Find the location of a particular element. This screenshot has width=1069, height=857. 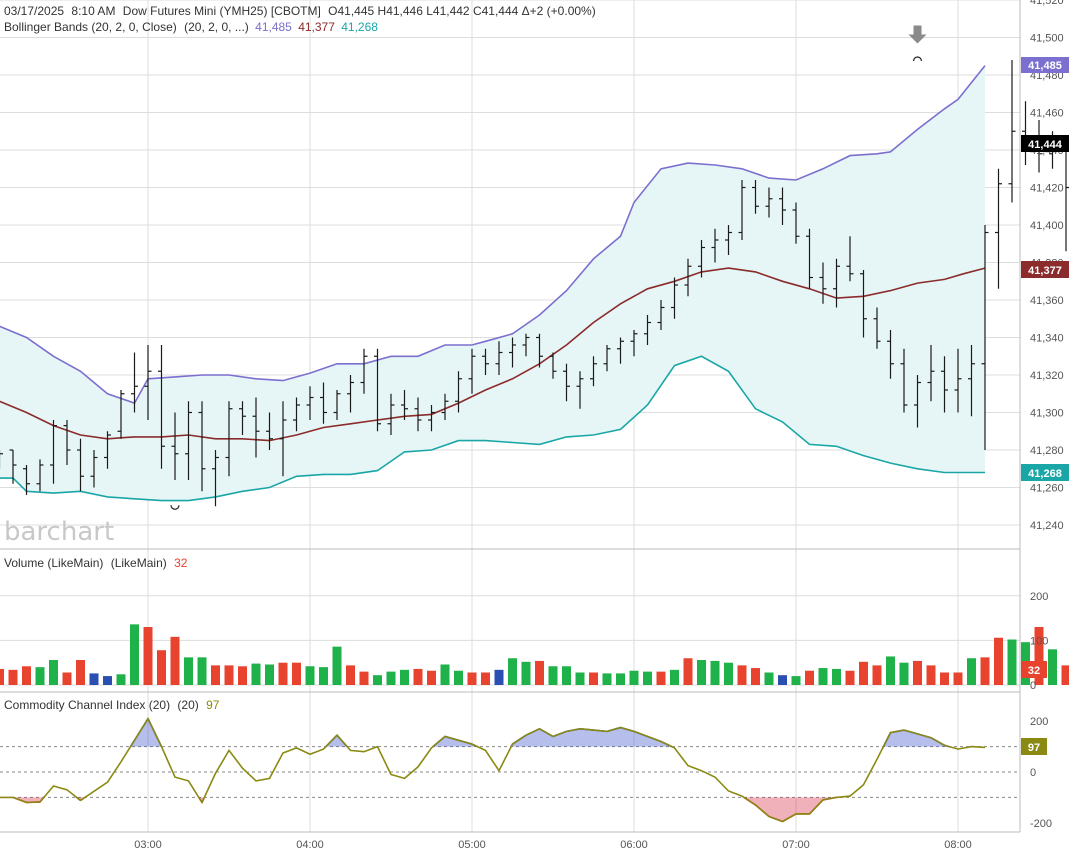

bb-upper-badge: 41,485 is located at coordinates (1045, 65).